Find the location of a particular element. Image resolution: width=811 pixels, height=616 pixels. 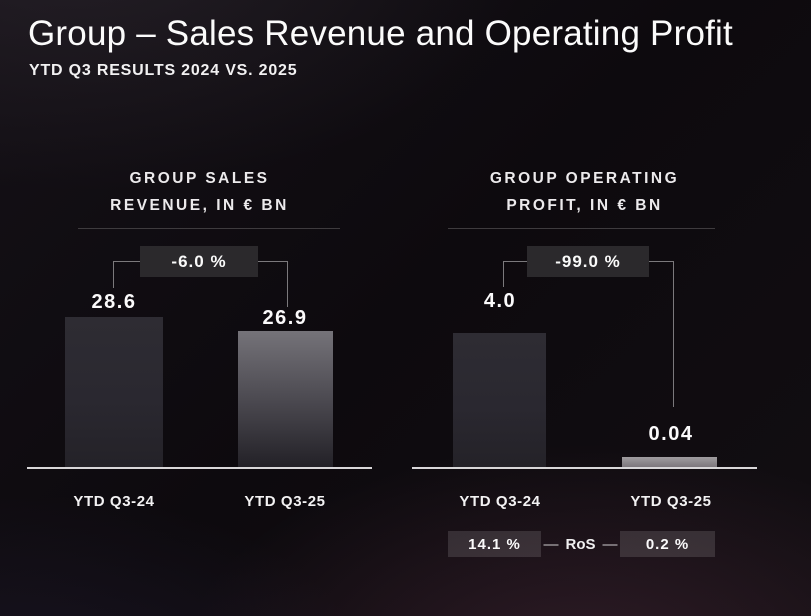

chart-title-line1: GROUP SALES is located at coordinates (199, 178).